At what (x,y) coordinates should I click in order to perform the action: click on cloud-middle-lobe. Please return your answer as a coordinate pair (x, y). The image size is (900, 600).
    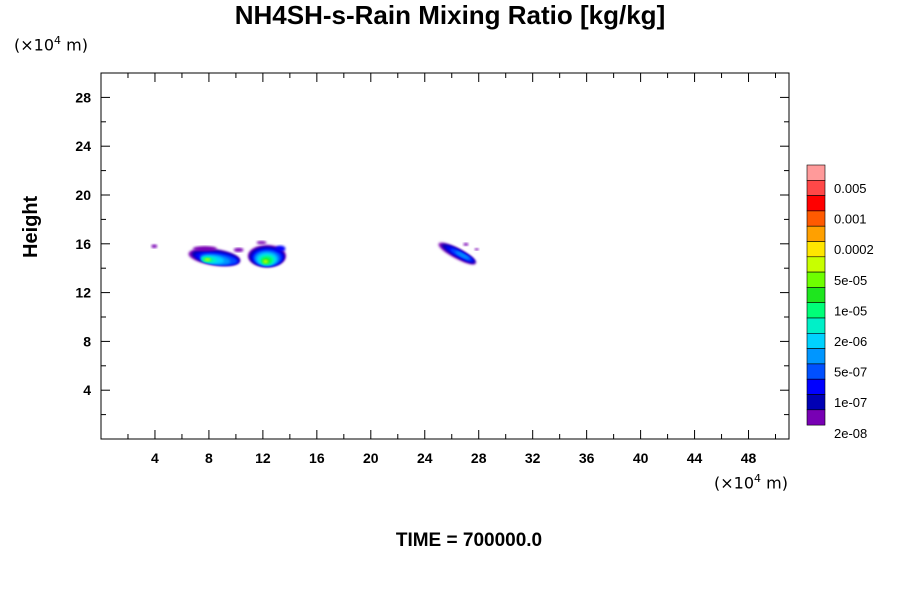
    Looking at the image, I should click on (280, 248).